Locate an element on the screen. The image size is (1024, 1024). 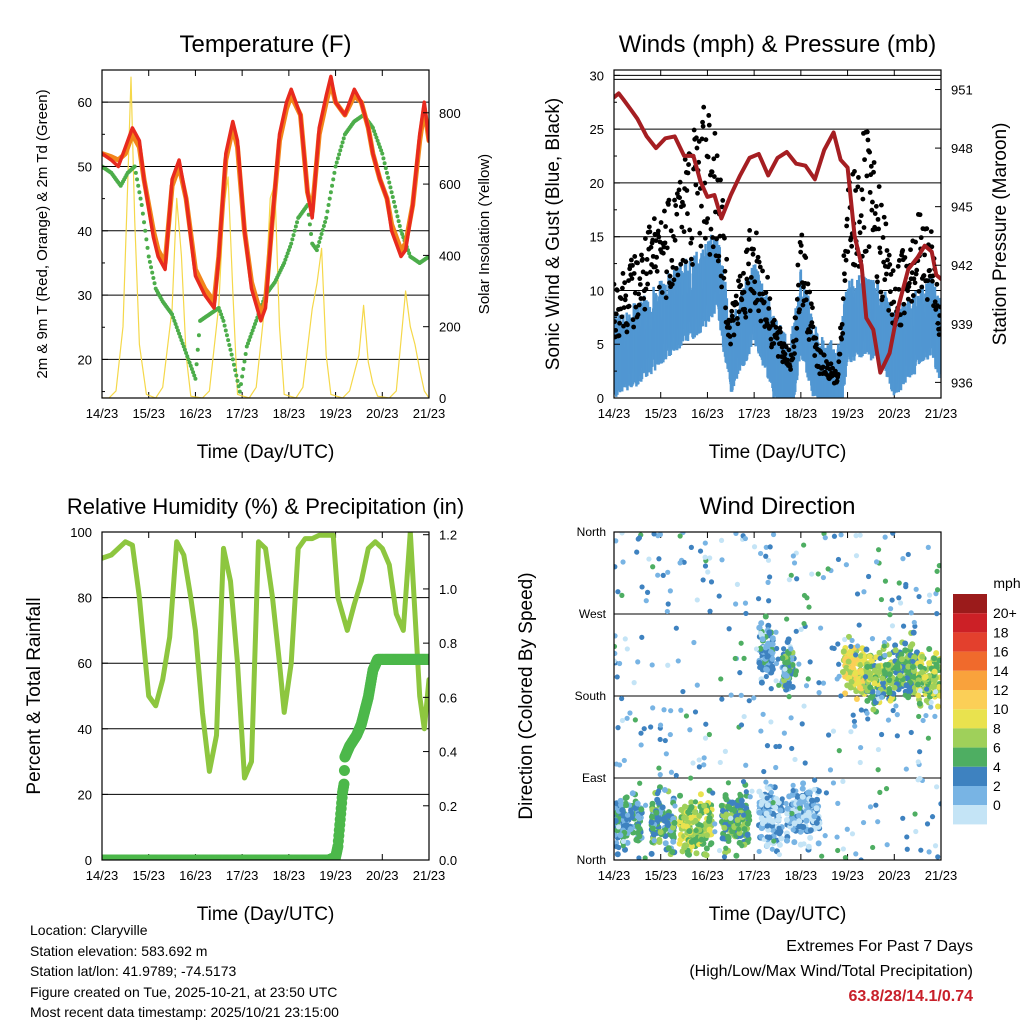
y-tick-label: 15 is located at coordinates (597, 237).